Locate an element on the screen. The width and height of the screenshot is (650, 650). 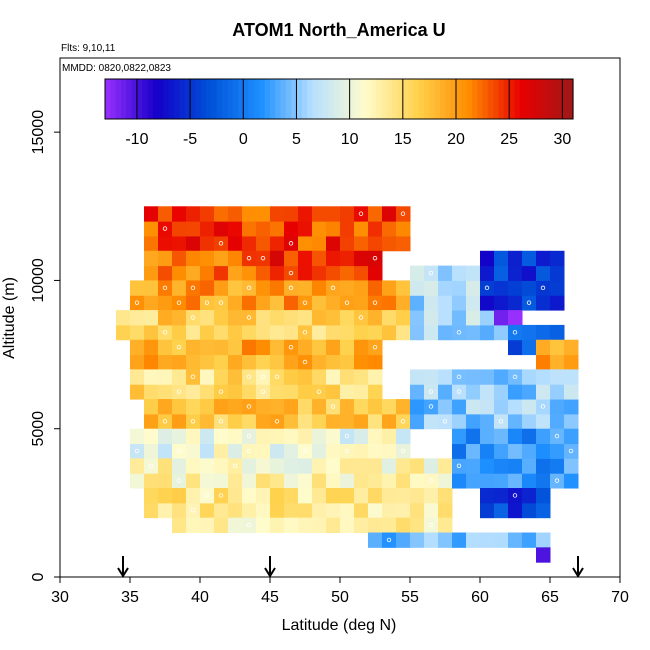
colorbar-tick-label: 30 is located at coordinates (562, 139).